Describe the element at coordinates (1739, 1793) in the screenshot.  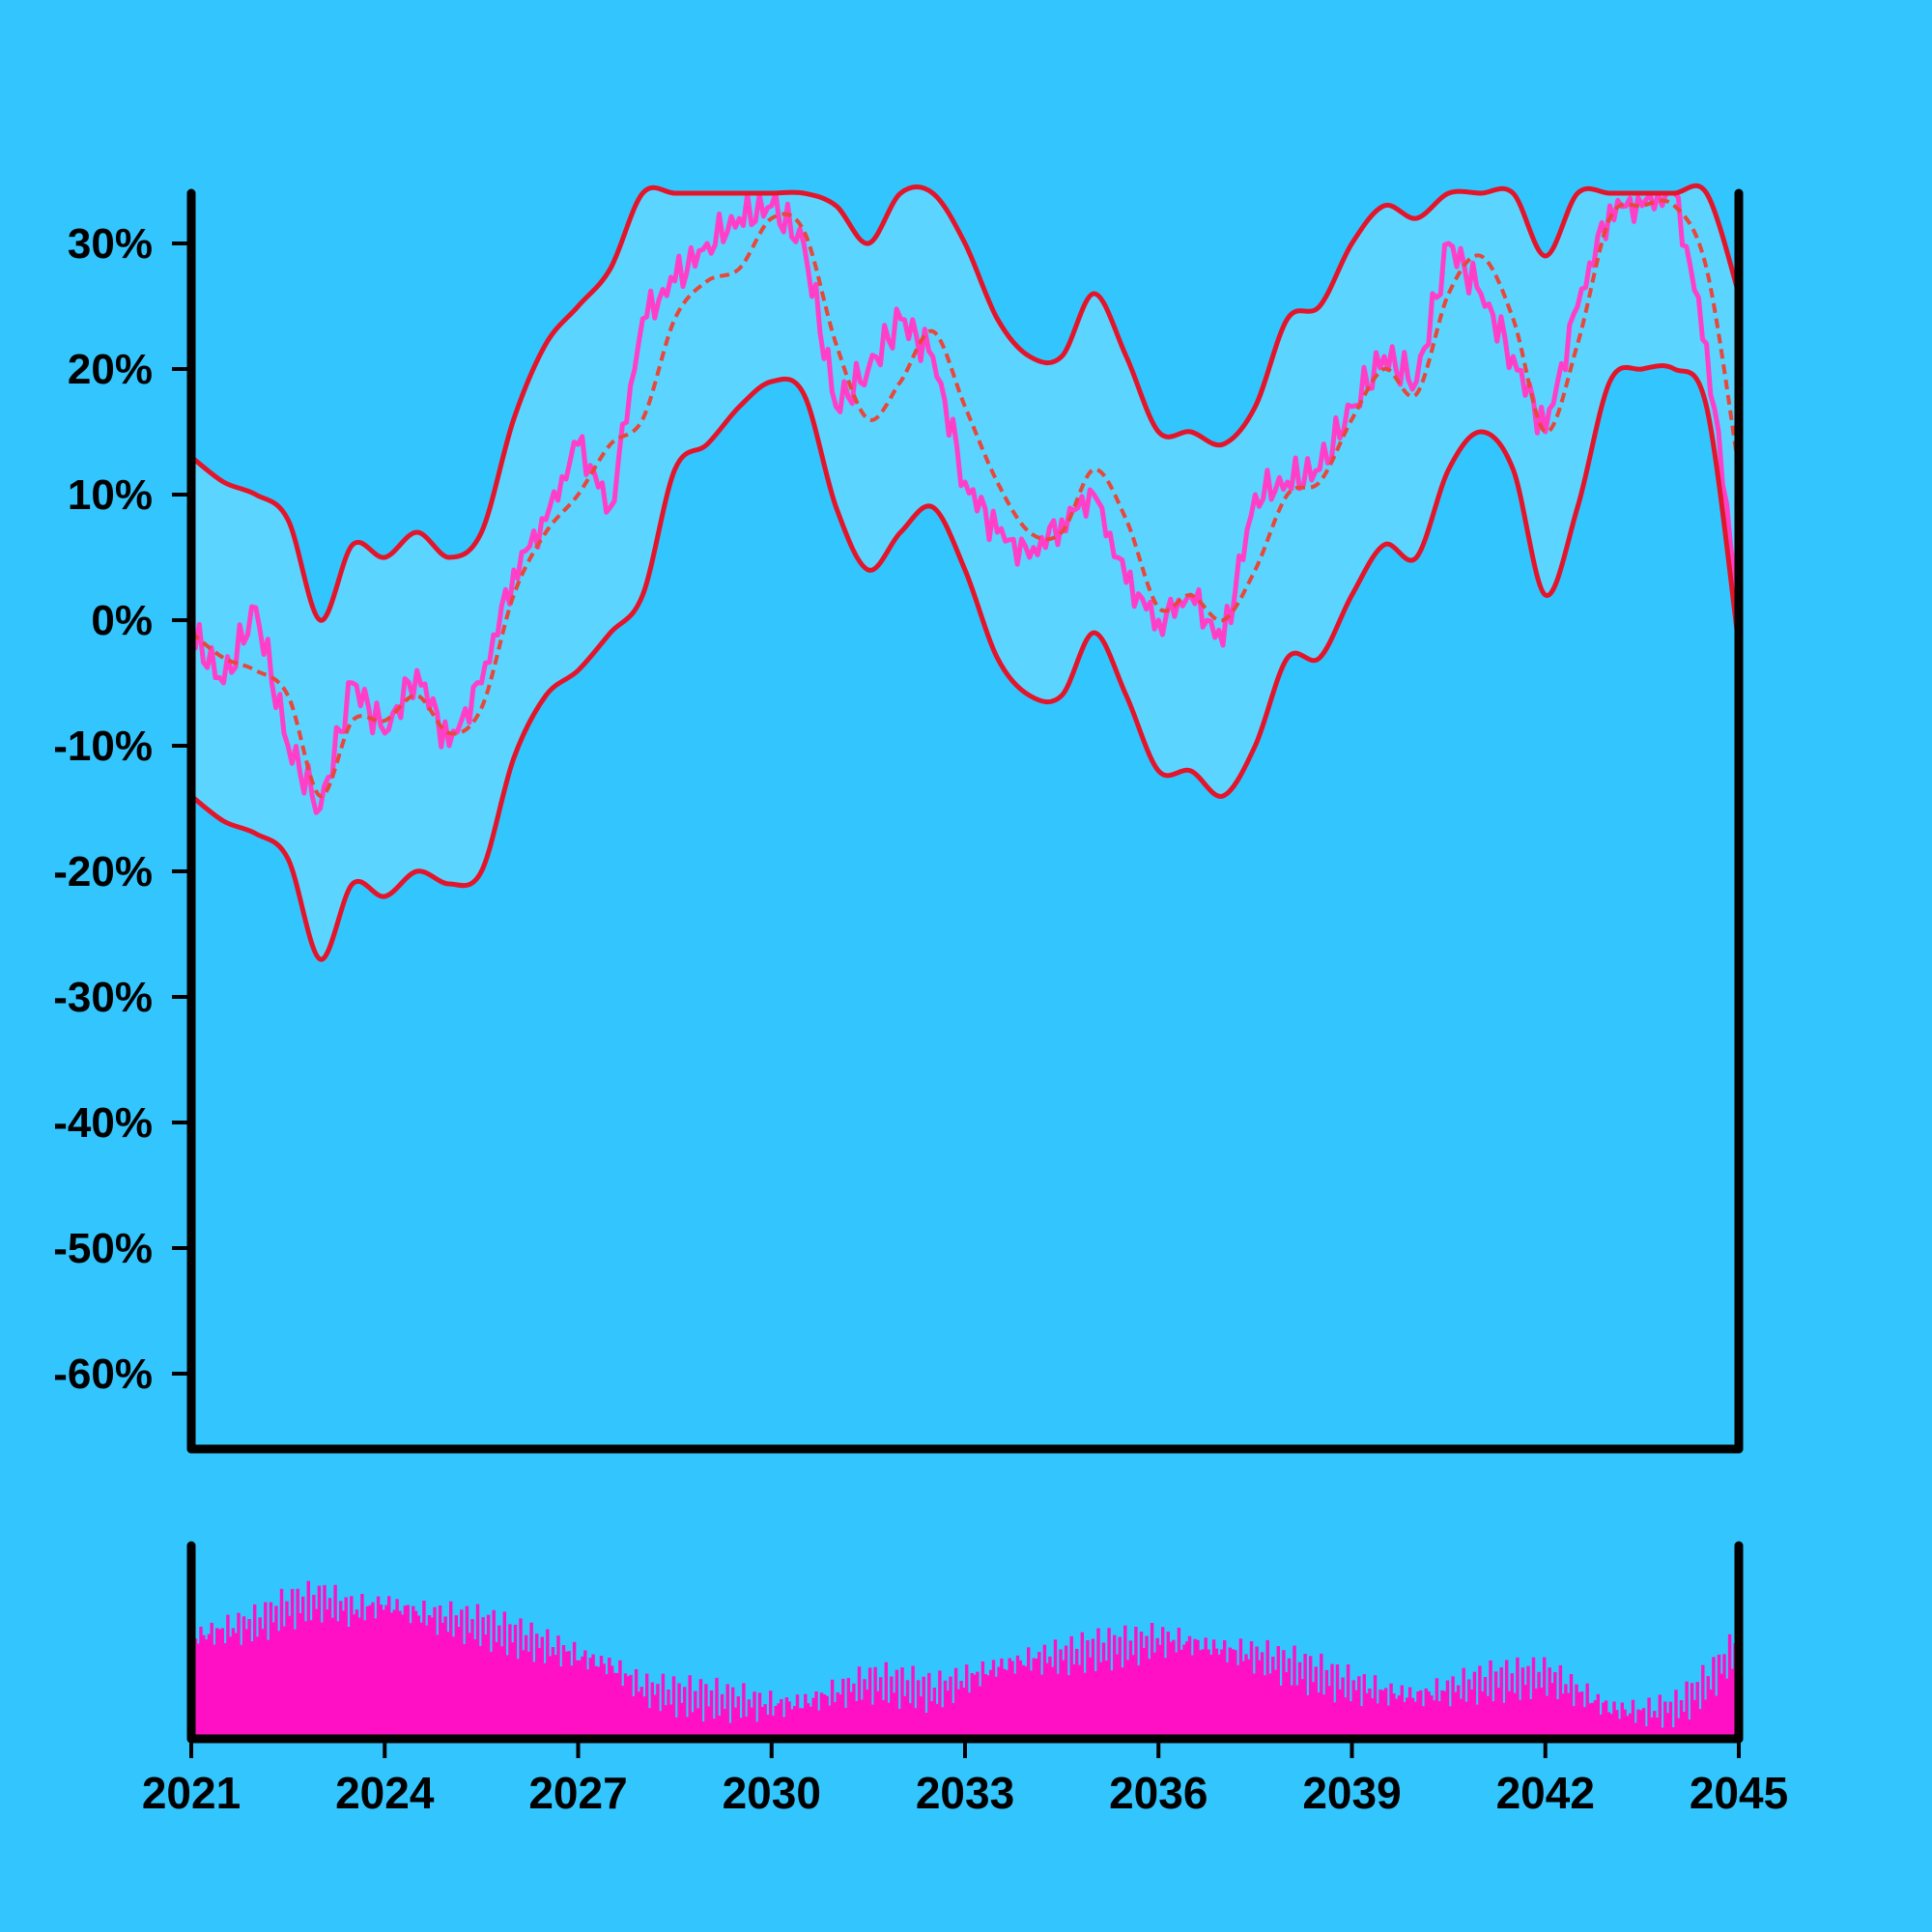
I see `x-tick-label: 2045` at that location.